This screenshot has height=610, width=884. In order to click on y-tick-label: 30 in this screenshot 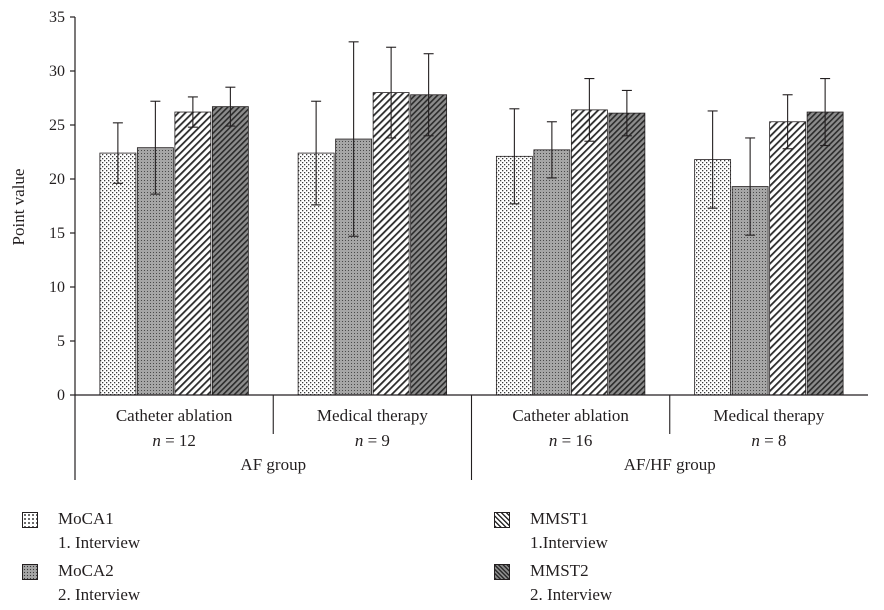, I will do `click(57, 71)`.